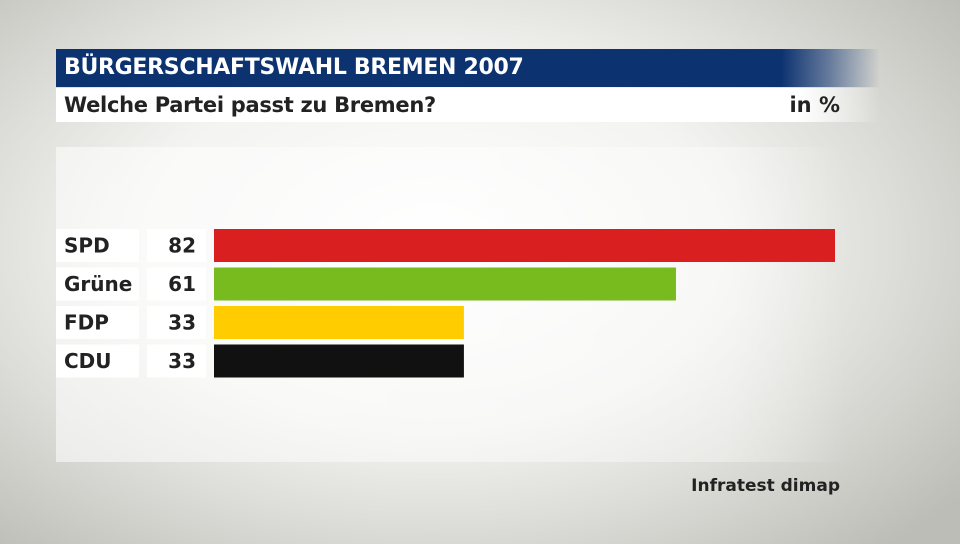  Describe the element at coordinates (445, 284) in the screenshot. I see `bar-gr-ne` at that location.